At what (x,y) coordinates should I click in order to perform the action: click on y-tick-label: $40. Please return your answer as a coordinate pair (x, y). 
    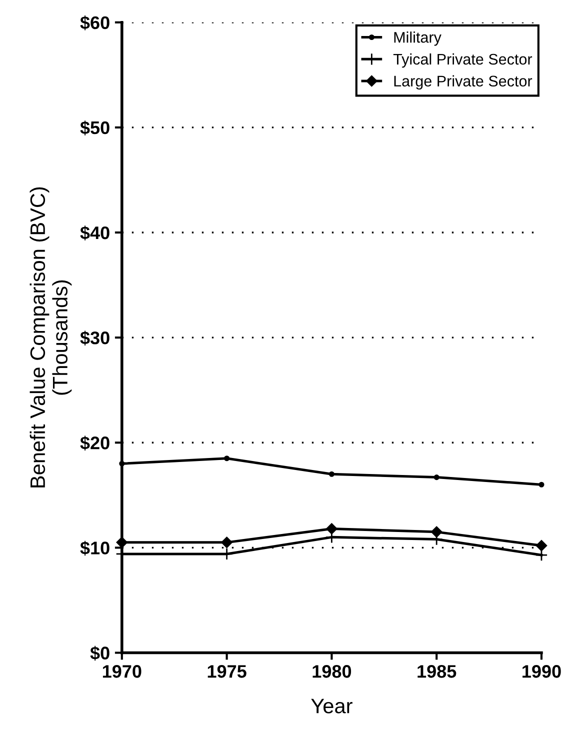
    Looking at the image, I should click on (95, 233).